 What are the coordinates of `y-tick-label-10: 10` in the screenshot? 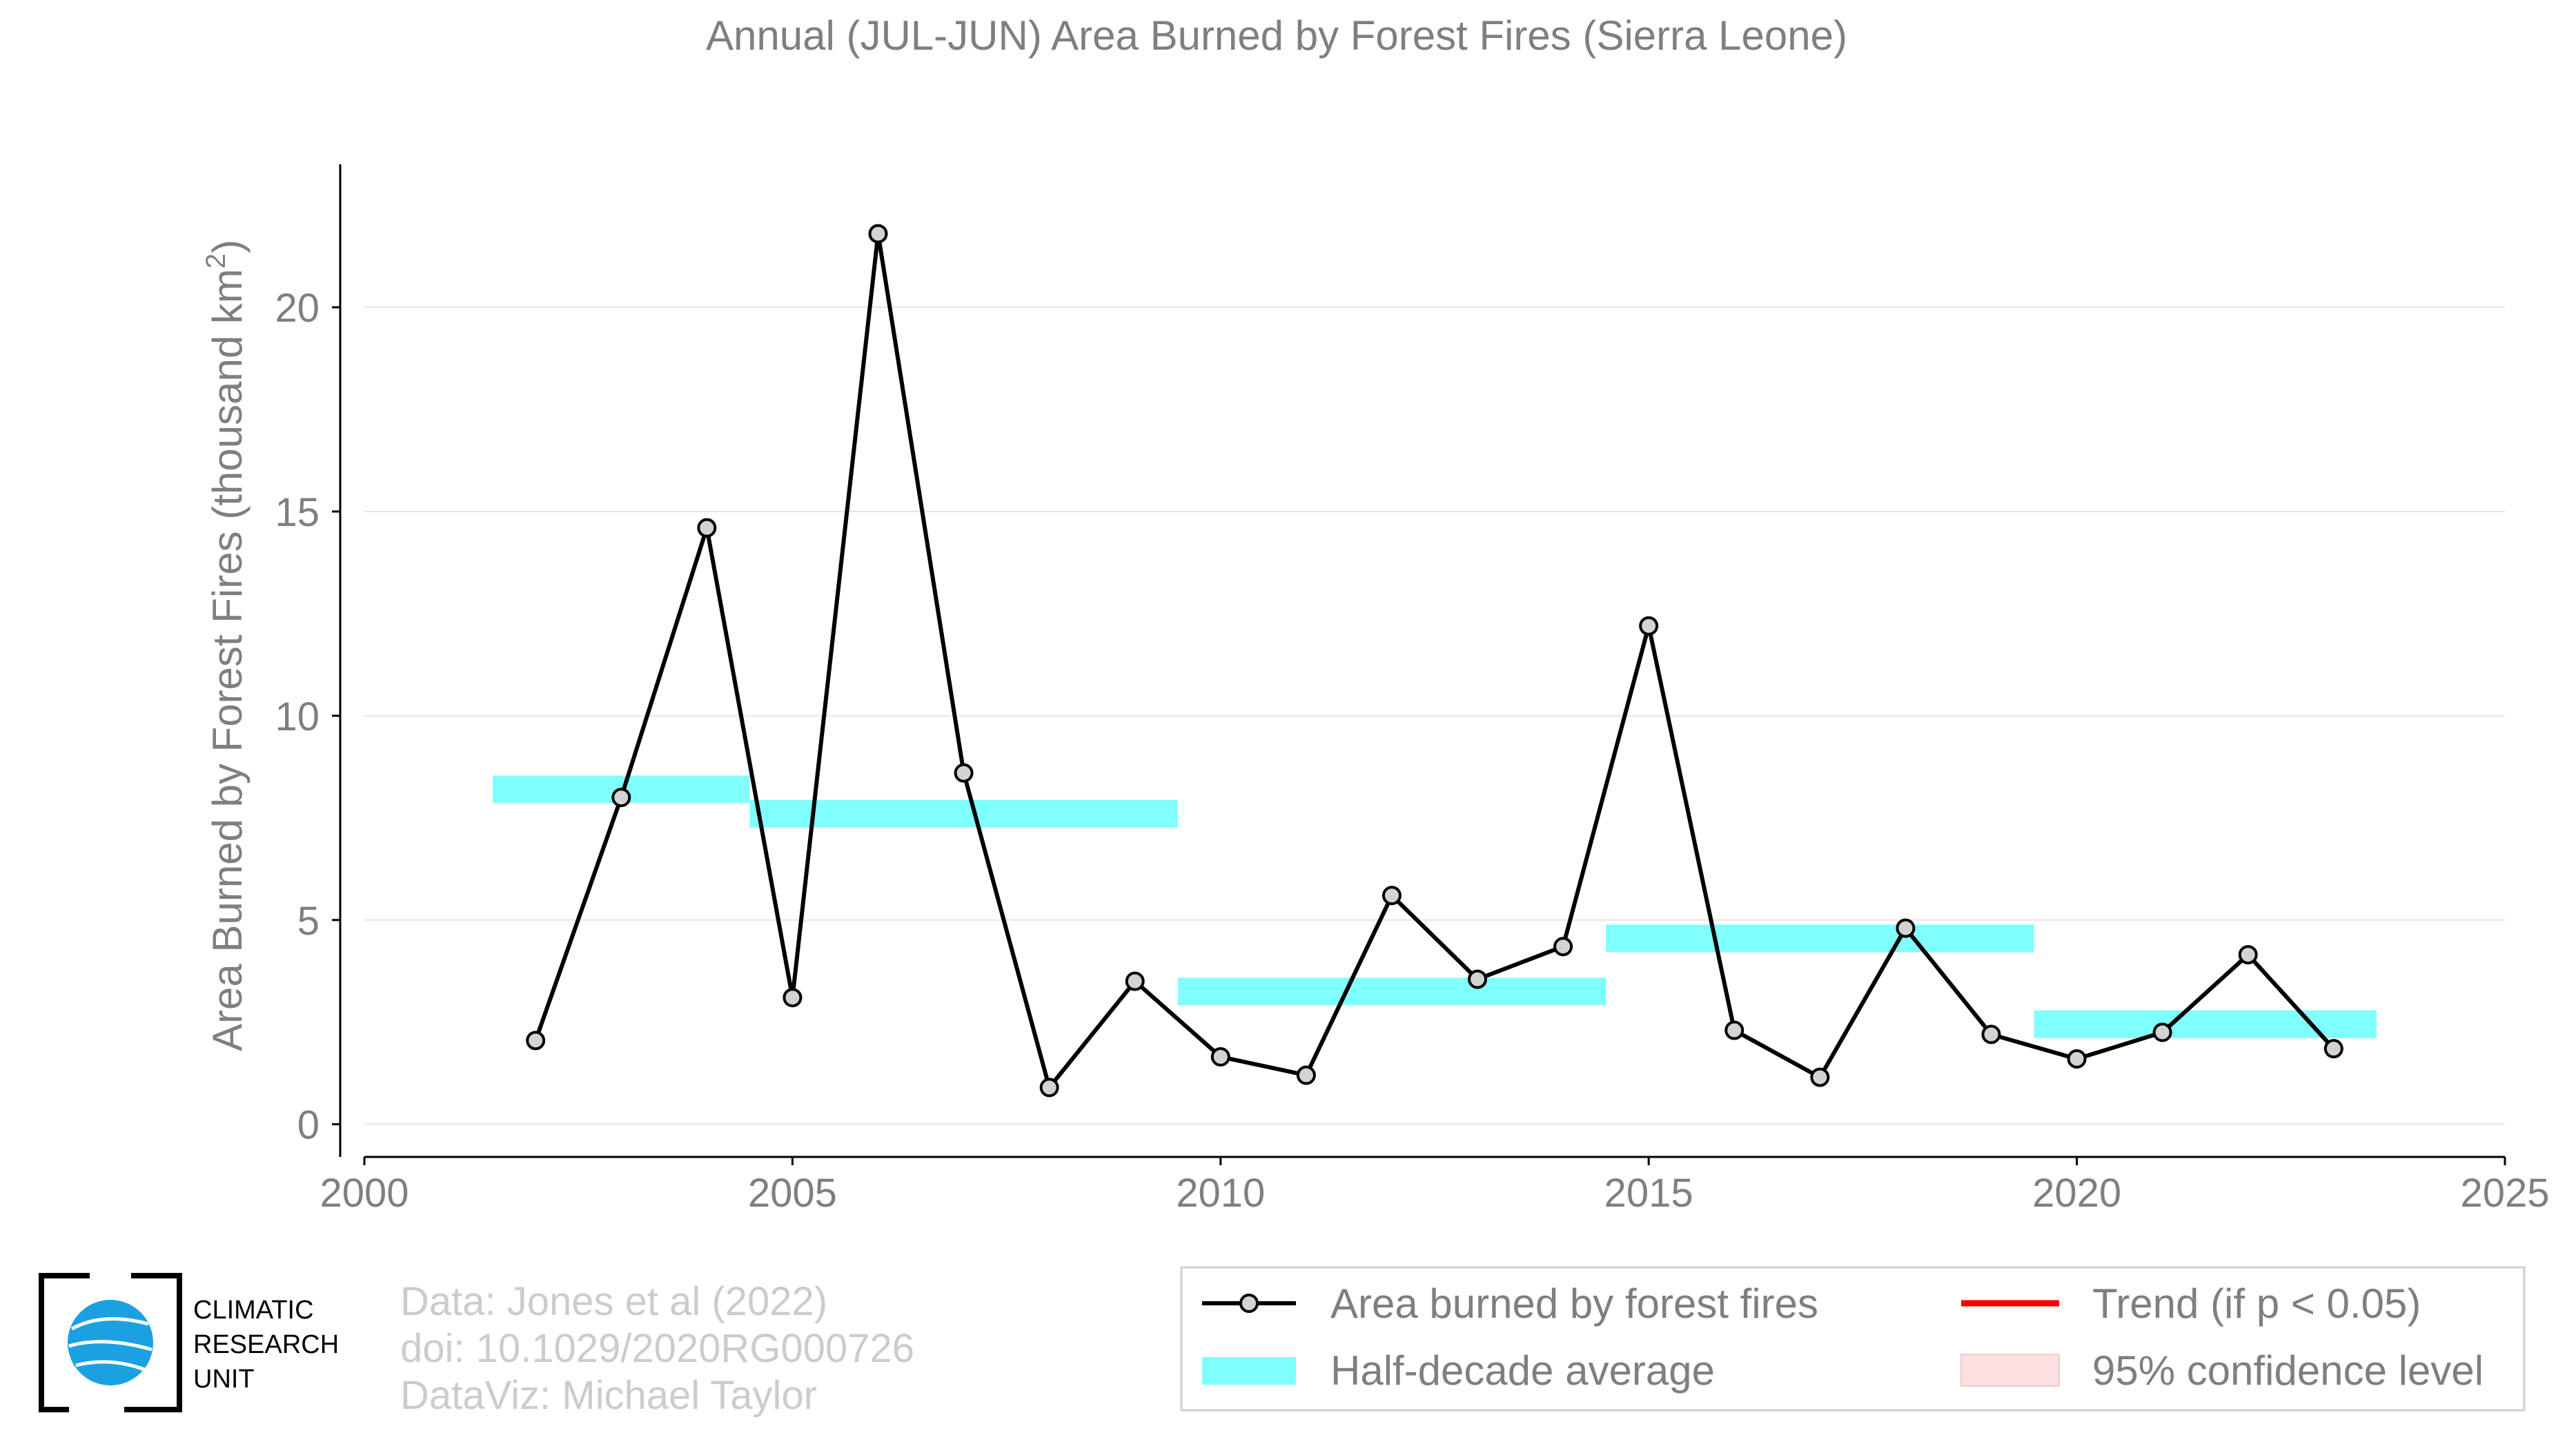 It's located at (297, 717).